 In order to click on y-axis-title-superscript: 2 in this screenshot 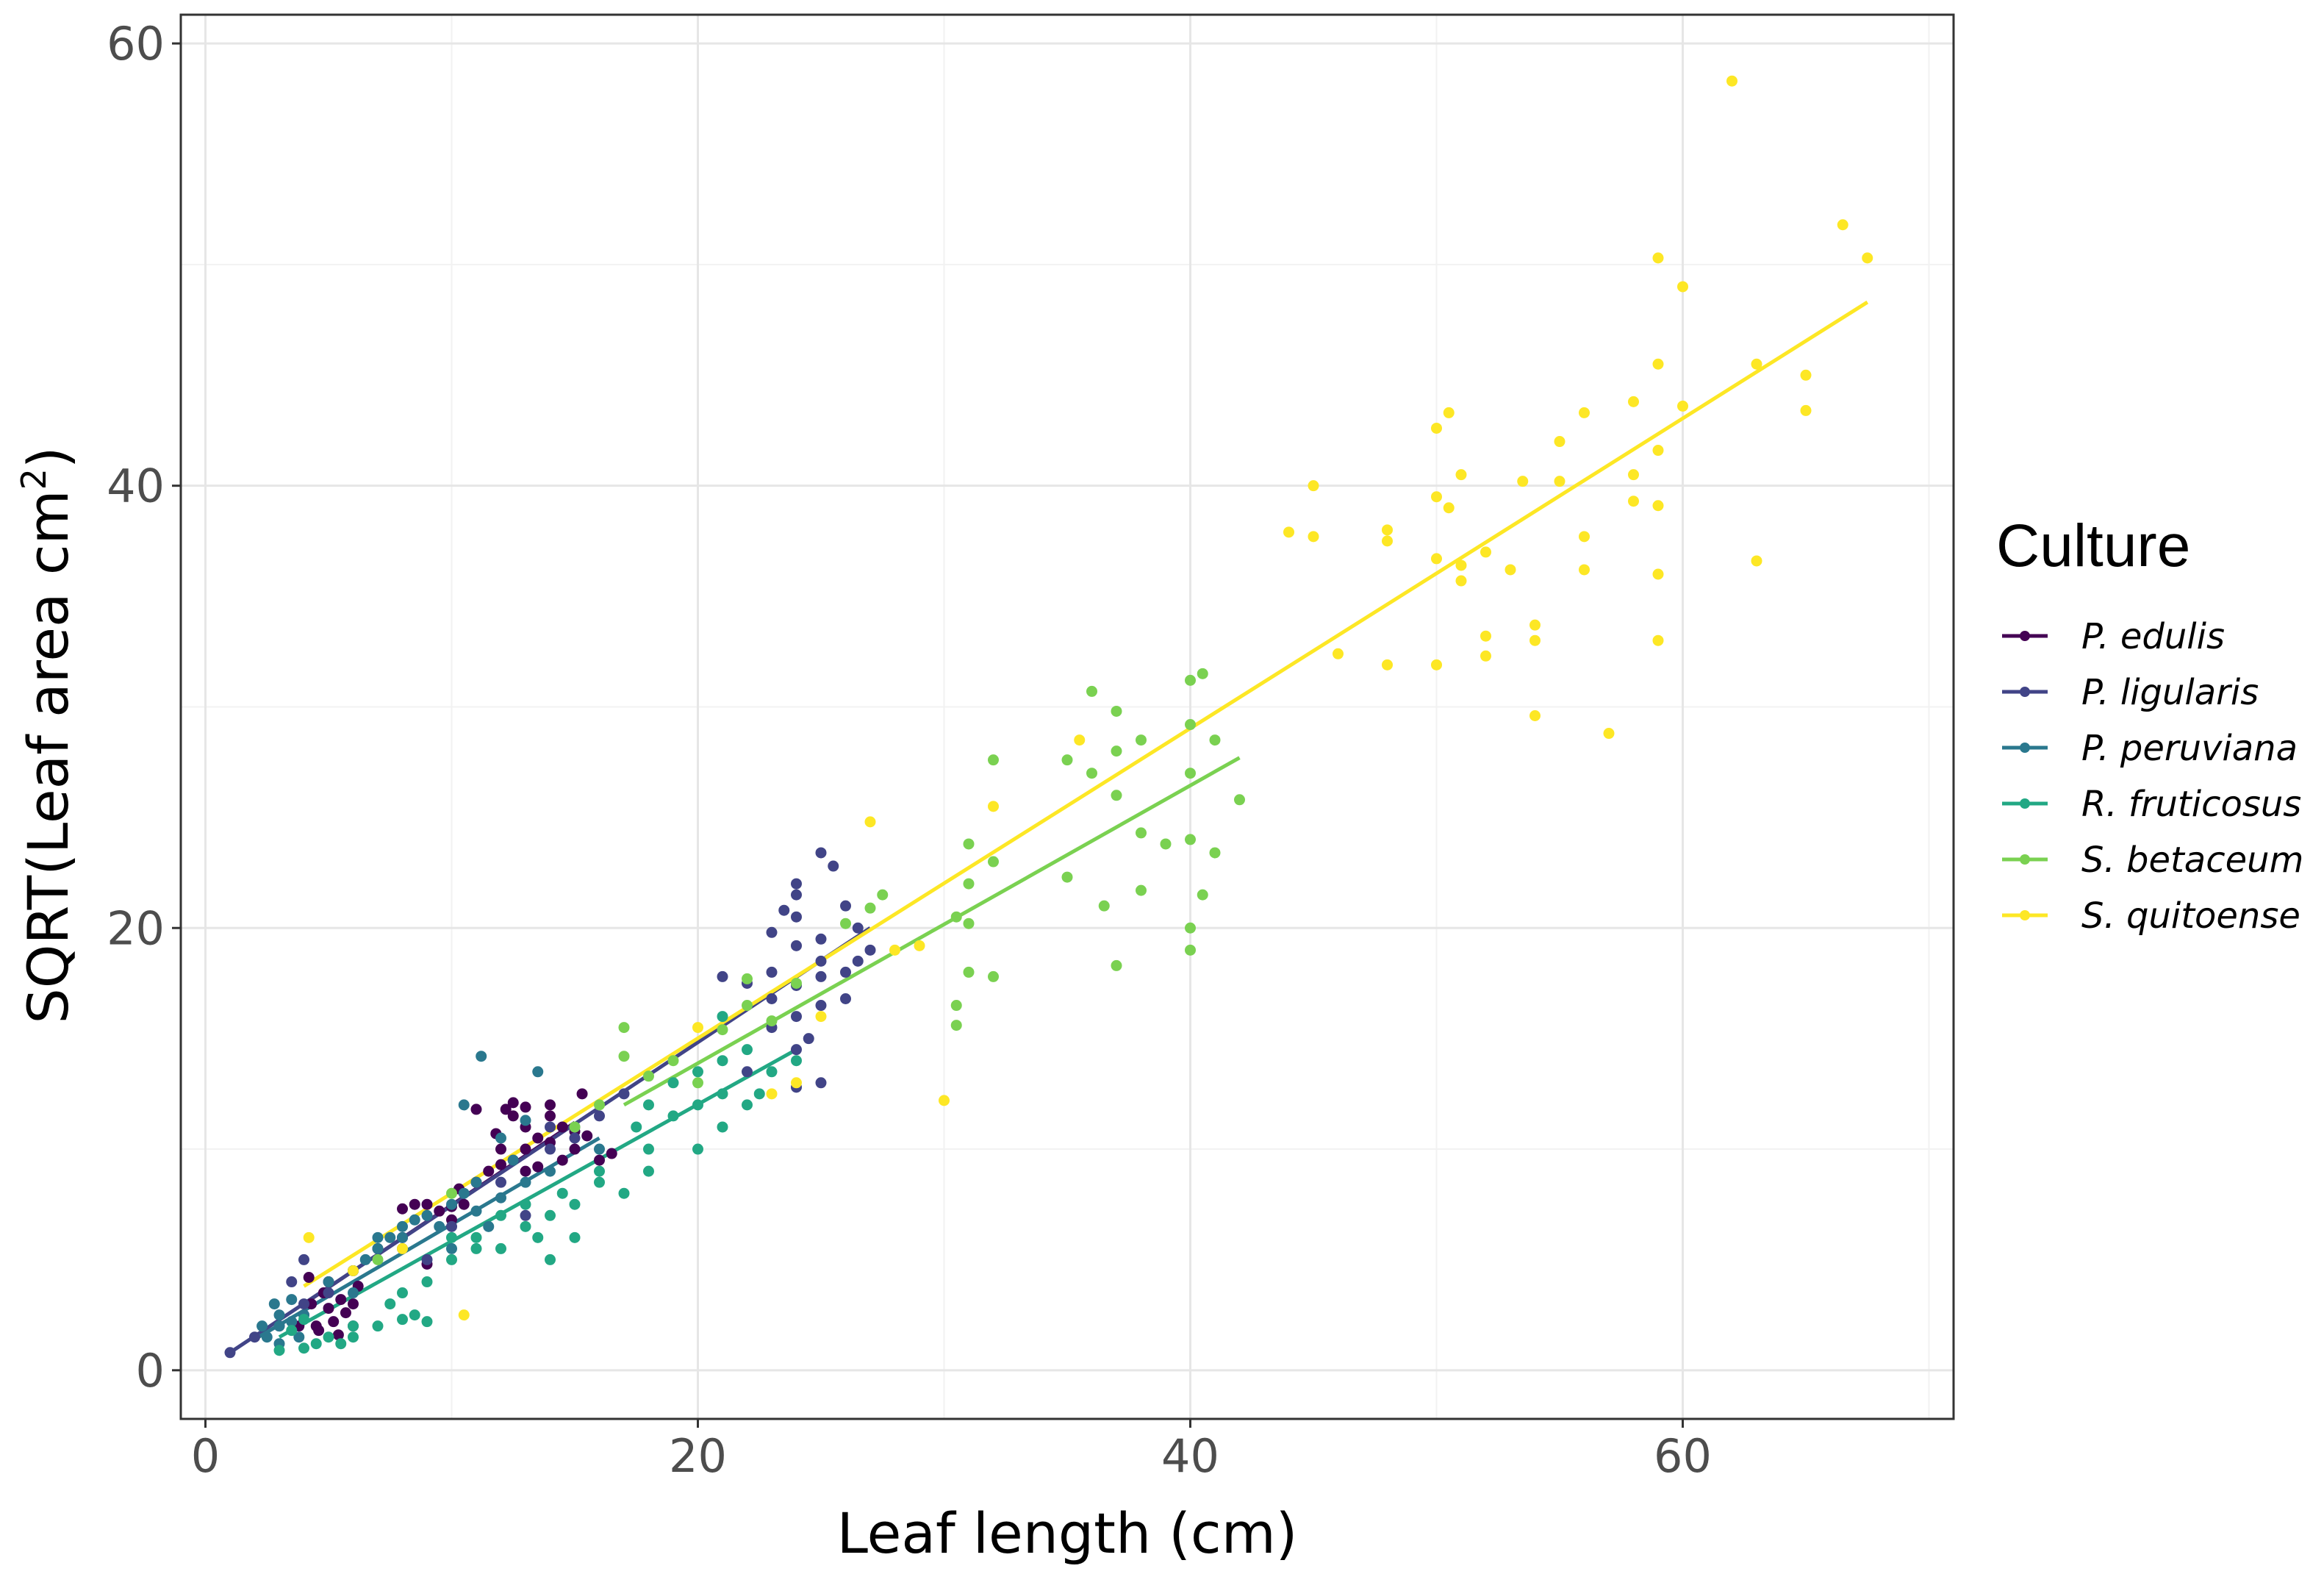, I will do `click(34, 479)`.